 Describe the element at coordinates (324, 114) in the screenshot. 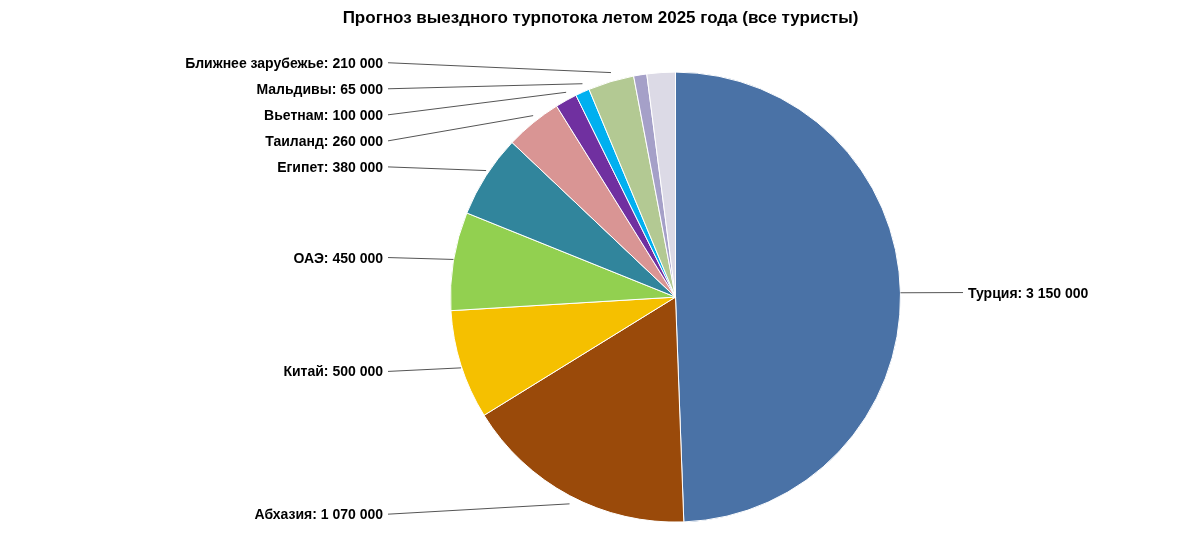

I see `slice-label: Вьетнам: 100 000` at that location.